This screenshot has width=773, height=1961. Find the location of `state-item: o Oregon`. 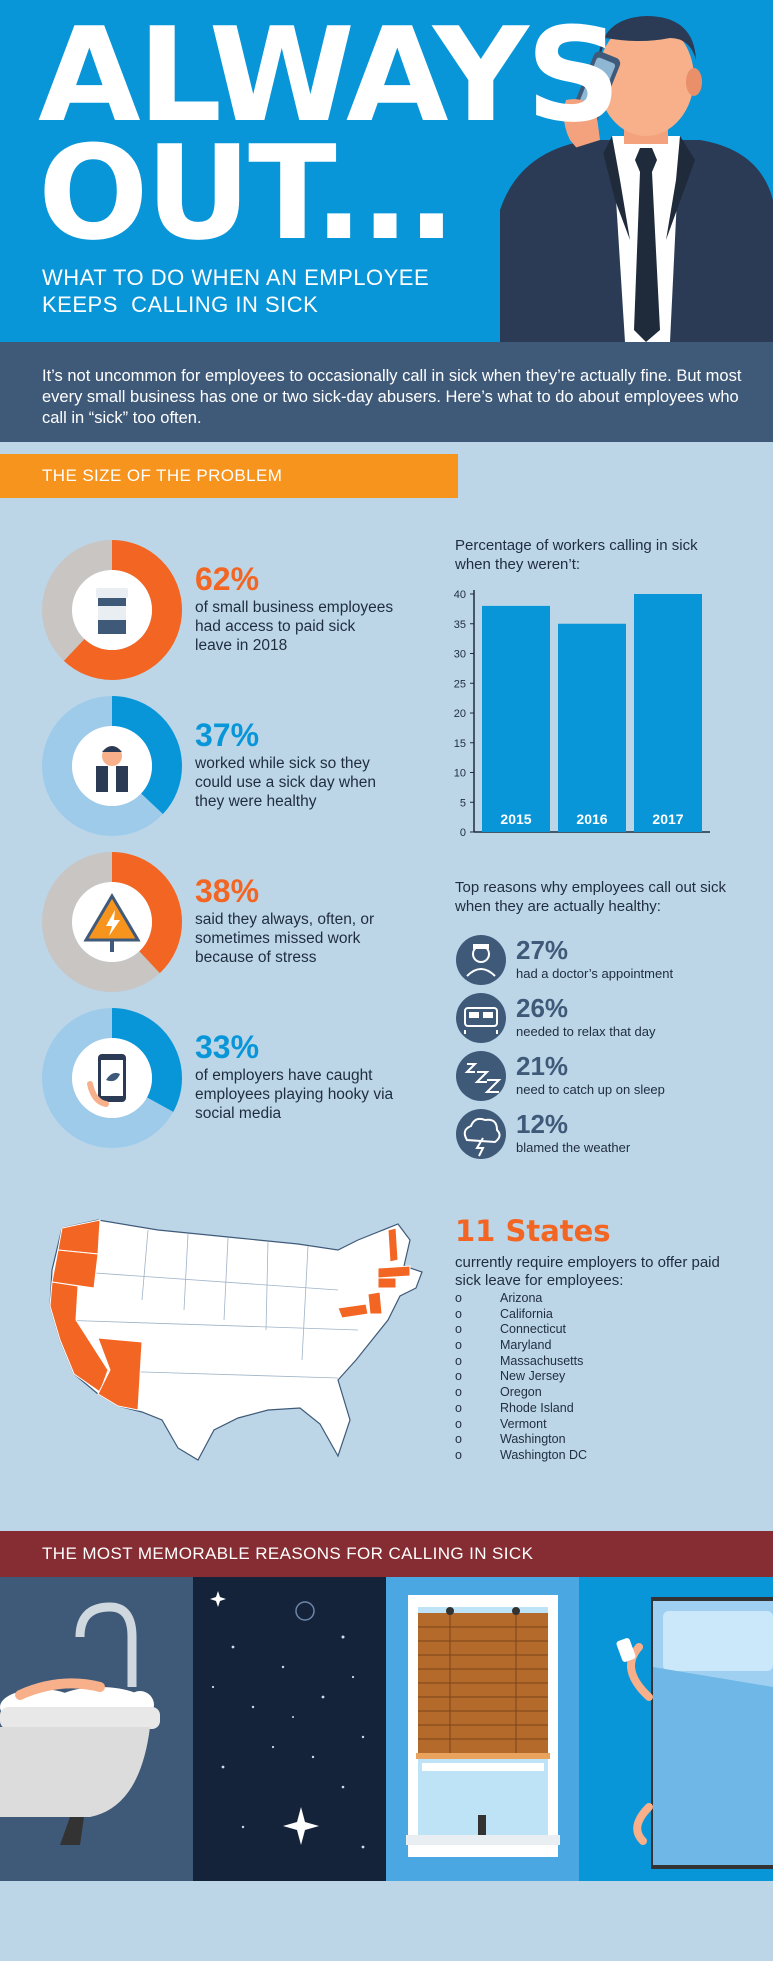

state-item: o Oregon is located at coordinates (521, 1393).